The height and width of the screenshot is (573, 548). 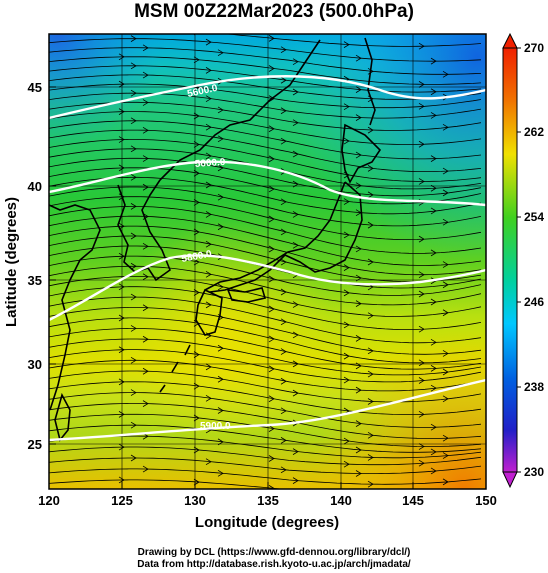 I want to click on x-tick-label: 125, so click(x=122, y=500).